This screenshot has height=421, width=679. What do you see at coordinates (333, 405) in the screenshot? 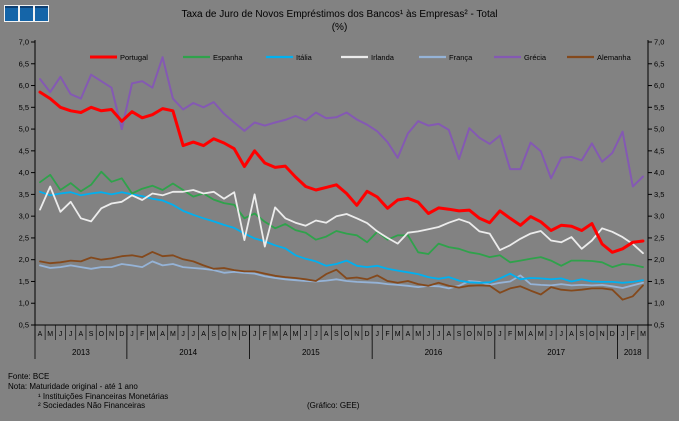
I see `credit-note: (Gráfico: GEE)` at bounding box center [333, 405].